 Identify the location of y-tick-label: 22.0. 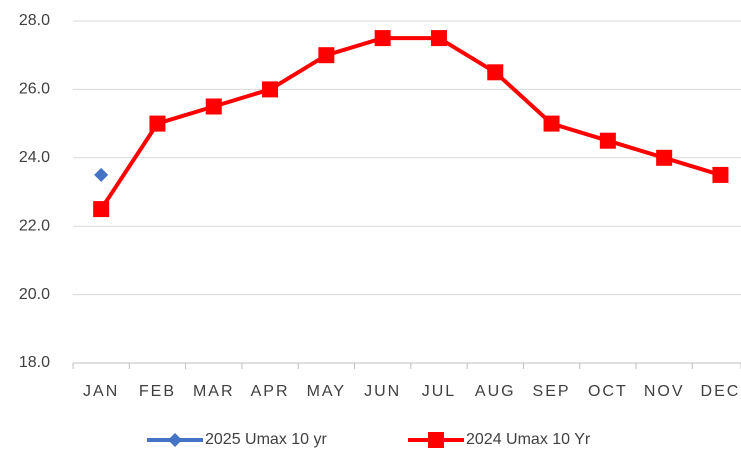
(34, 225).